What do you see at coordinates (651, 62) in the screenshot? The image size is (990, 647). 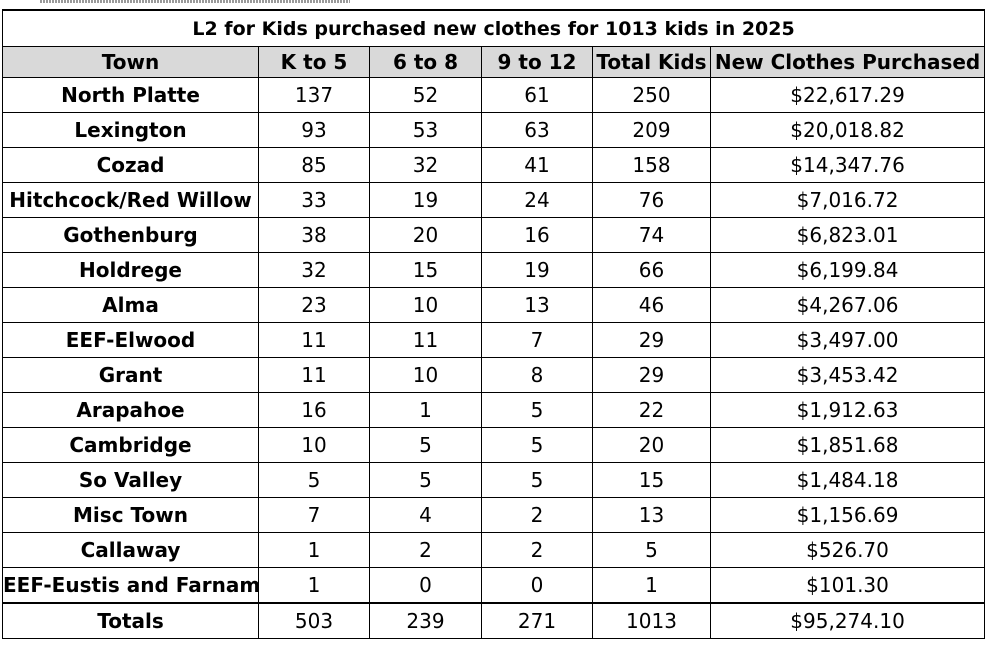 I see `column-header-total-kids: Total Kids` at bounding box center [651, 62].